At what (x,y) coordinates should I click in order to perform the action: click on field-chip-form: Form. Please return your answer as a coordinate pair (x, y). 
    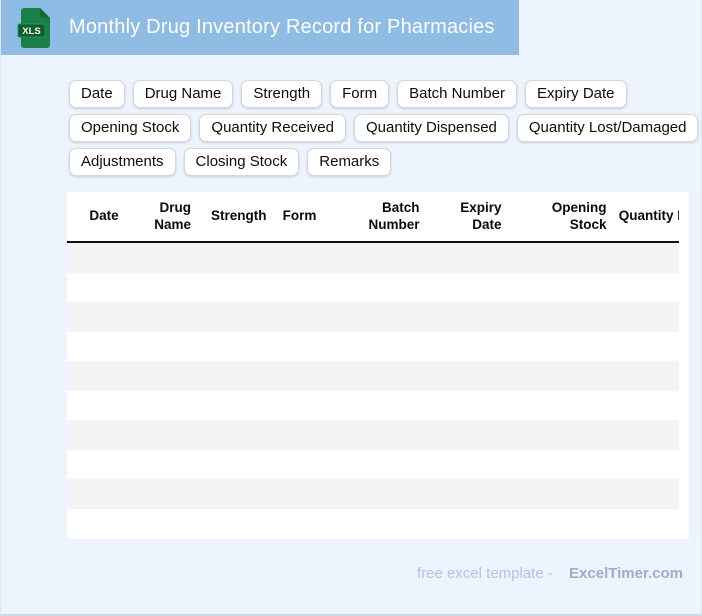
    Looking at the image, I should click on (360, 94).